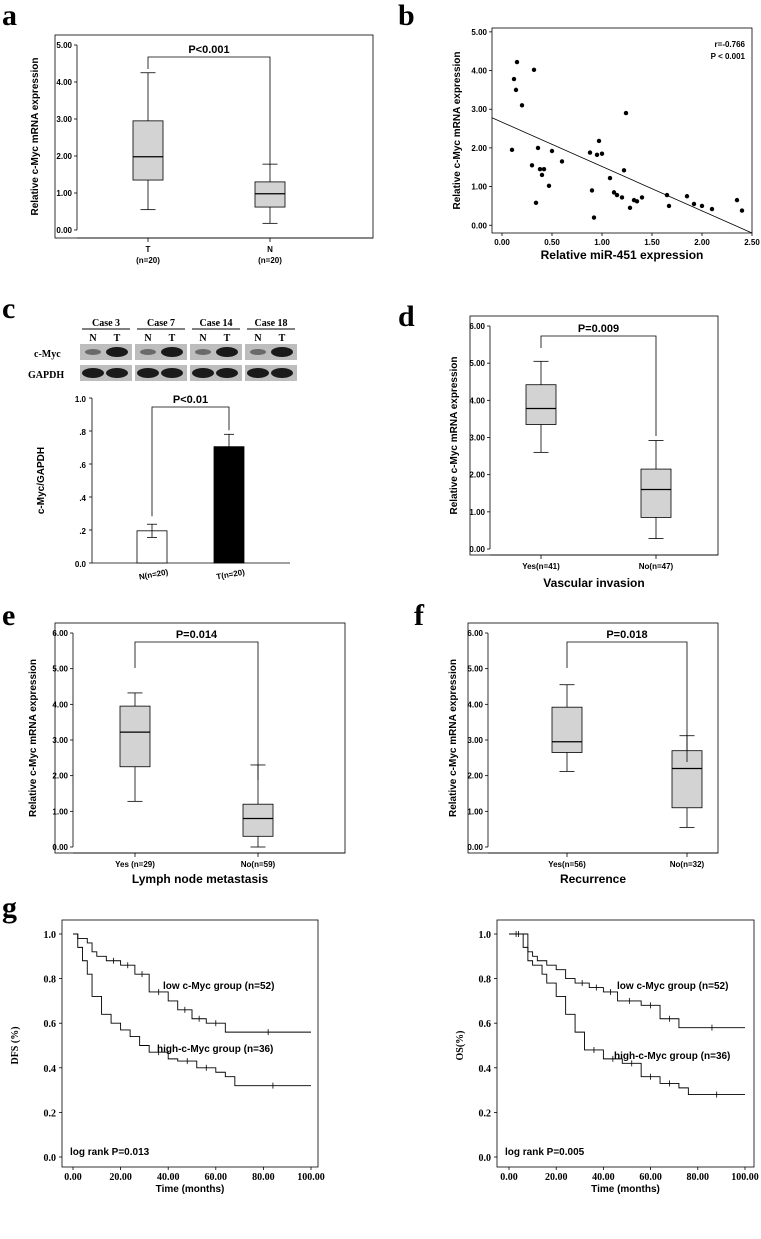 This screenshot has width=761, height=1239. Describe the element at coordinates (208, 50) in the screenshot. I see `p-value-annotation: P<0.001` at that location.